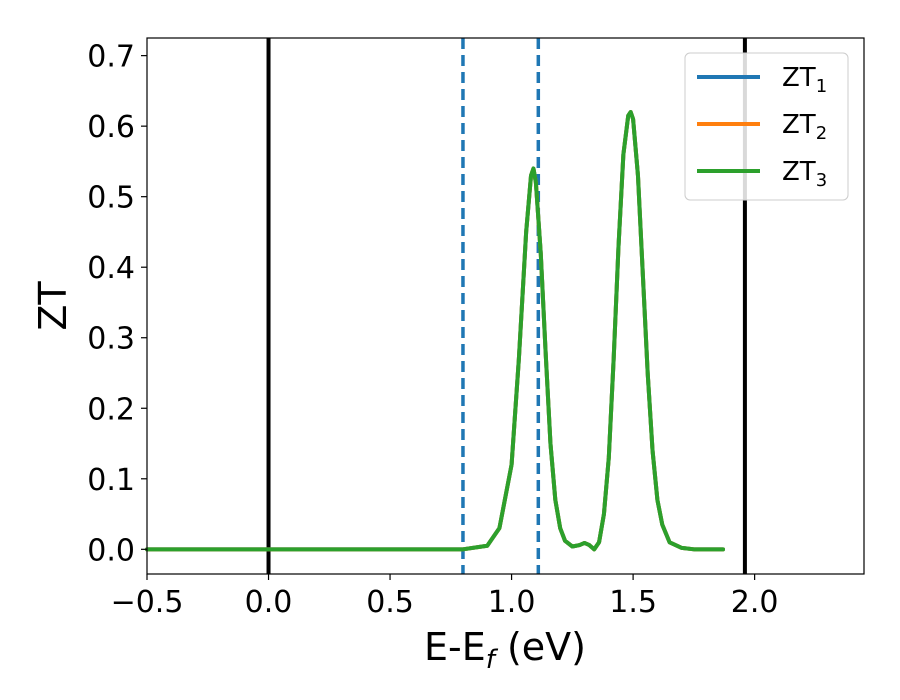 Image resolution: width=900 pixels, height=700 pixels. I want to click on legend-label-zt3: ZT3, so click(804, 174).